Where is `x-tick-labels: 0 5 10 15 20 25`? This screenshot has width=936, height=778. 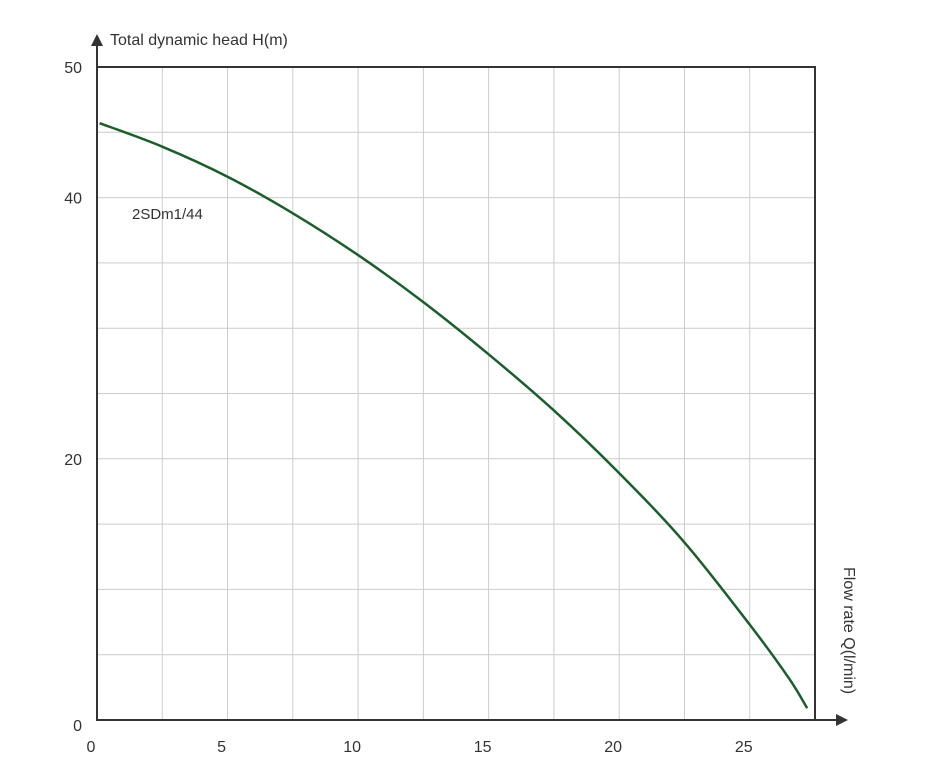
x-tick-labels: 0 5 10 15 20 25 is located at coordinates (420, 747).